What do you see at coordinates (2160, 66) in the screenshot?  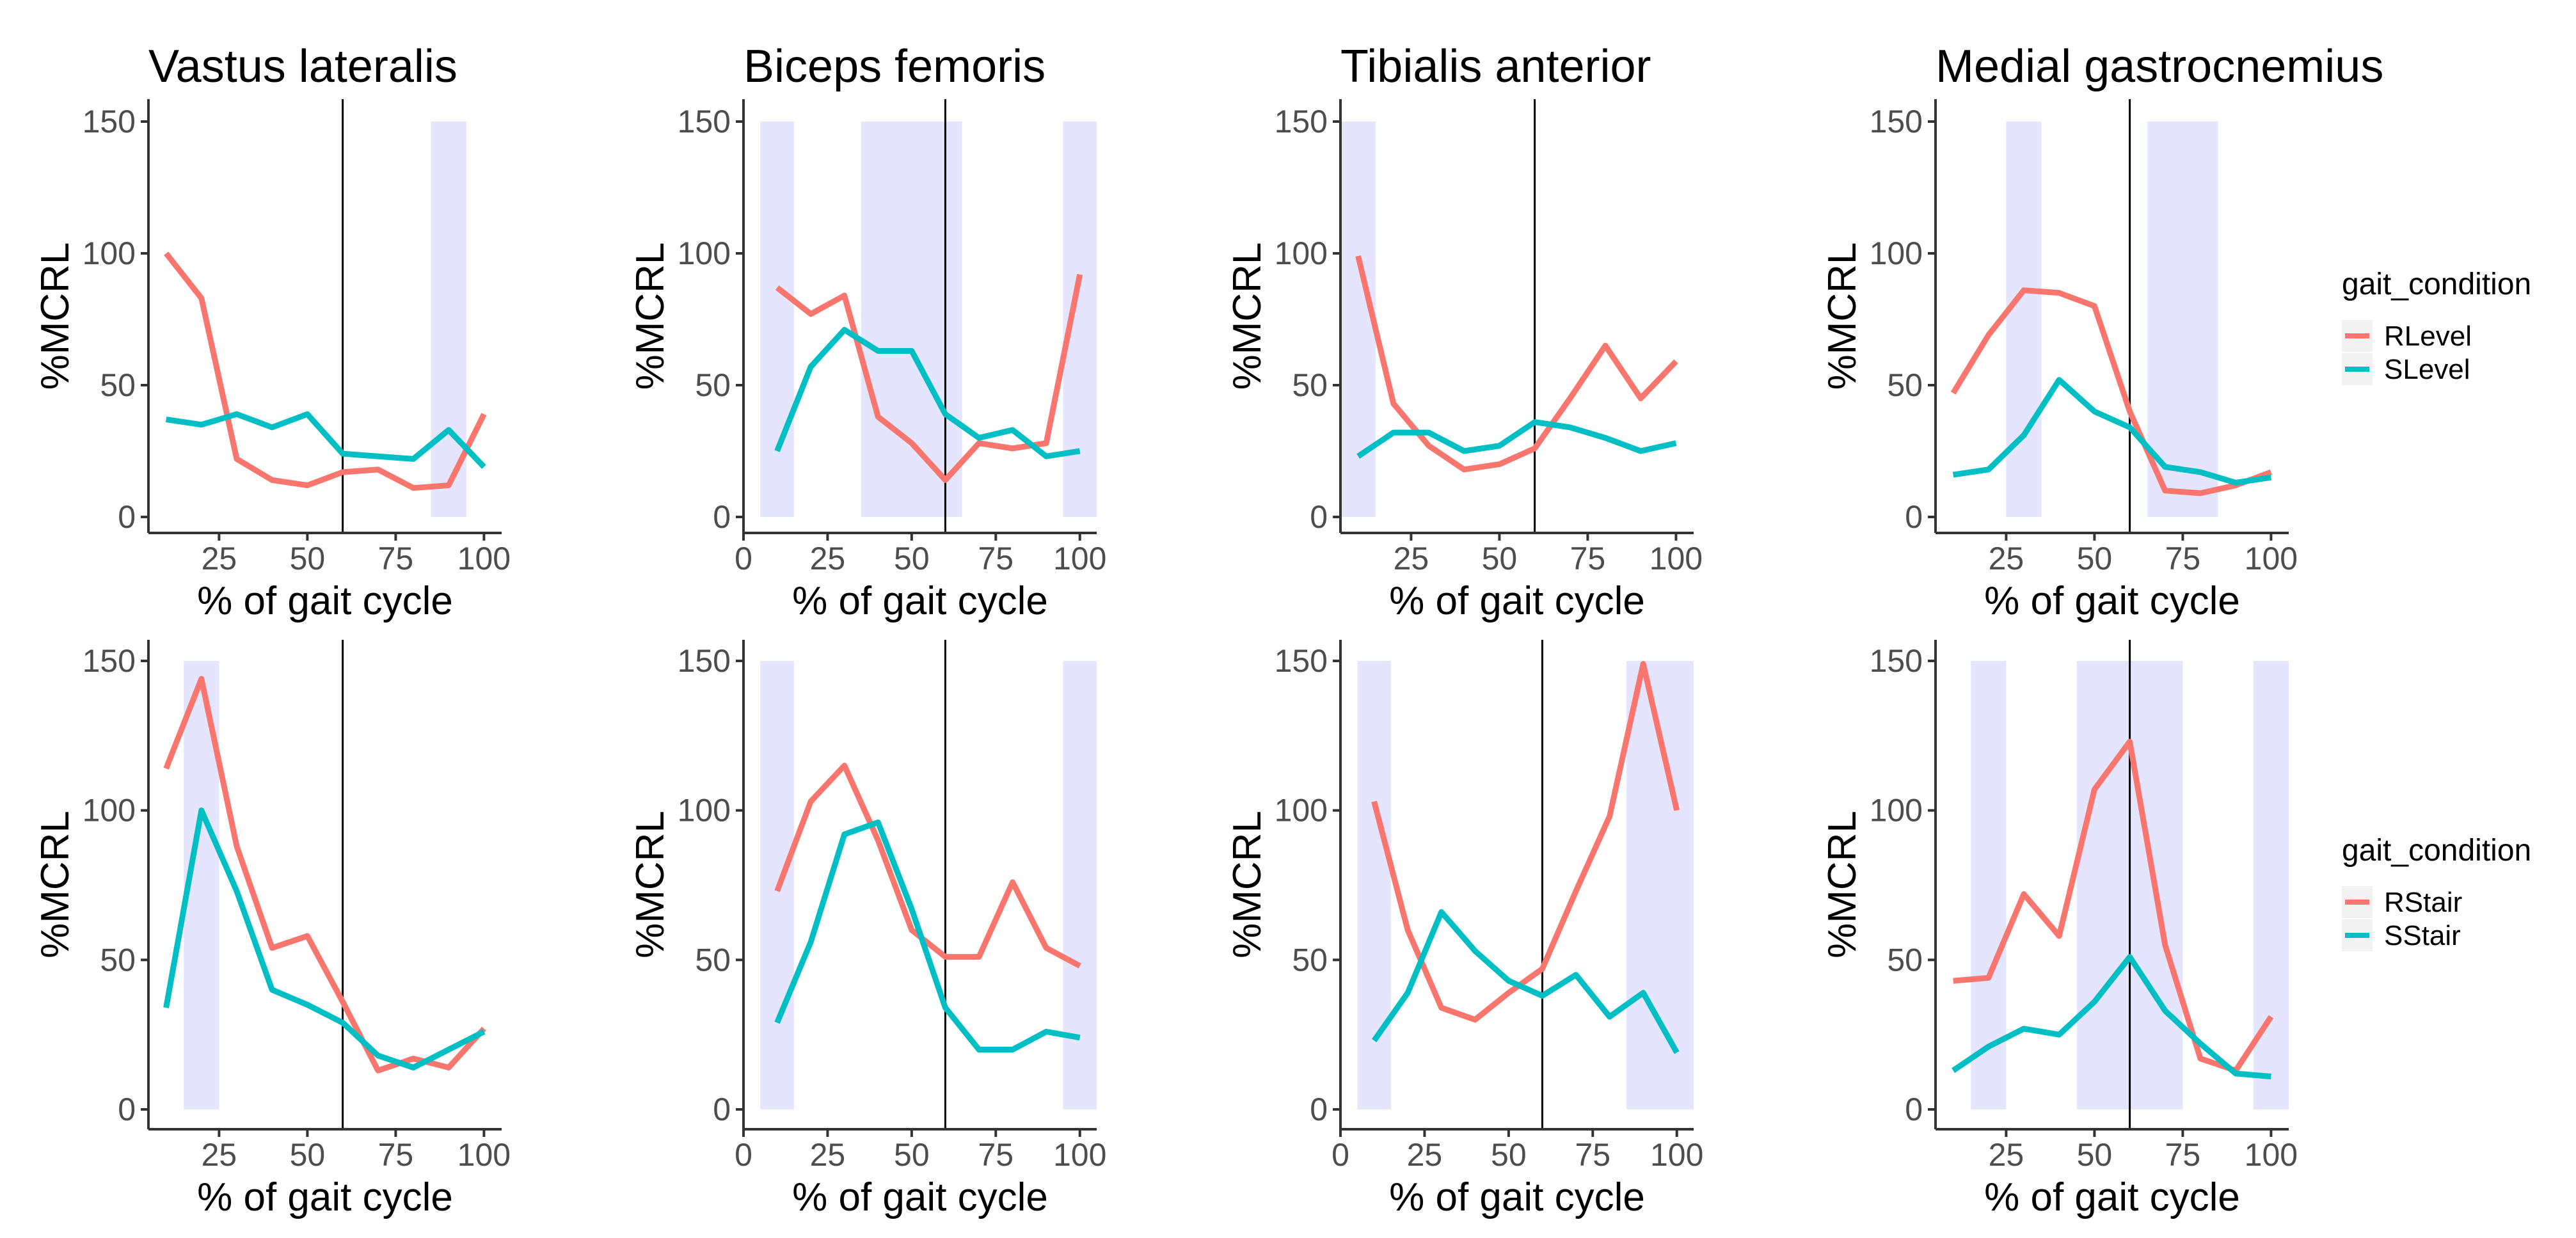 I see `panel-title: Medial gastrocnemius` at bounding box center [2160, 66].